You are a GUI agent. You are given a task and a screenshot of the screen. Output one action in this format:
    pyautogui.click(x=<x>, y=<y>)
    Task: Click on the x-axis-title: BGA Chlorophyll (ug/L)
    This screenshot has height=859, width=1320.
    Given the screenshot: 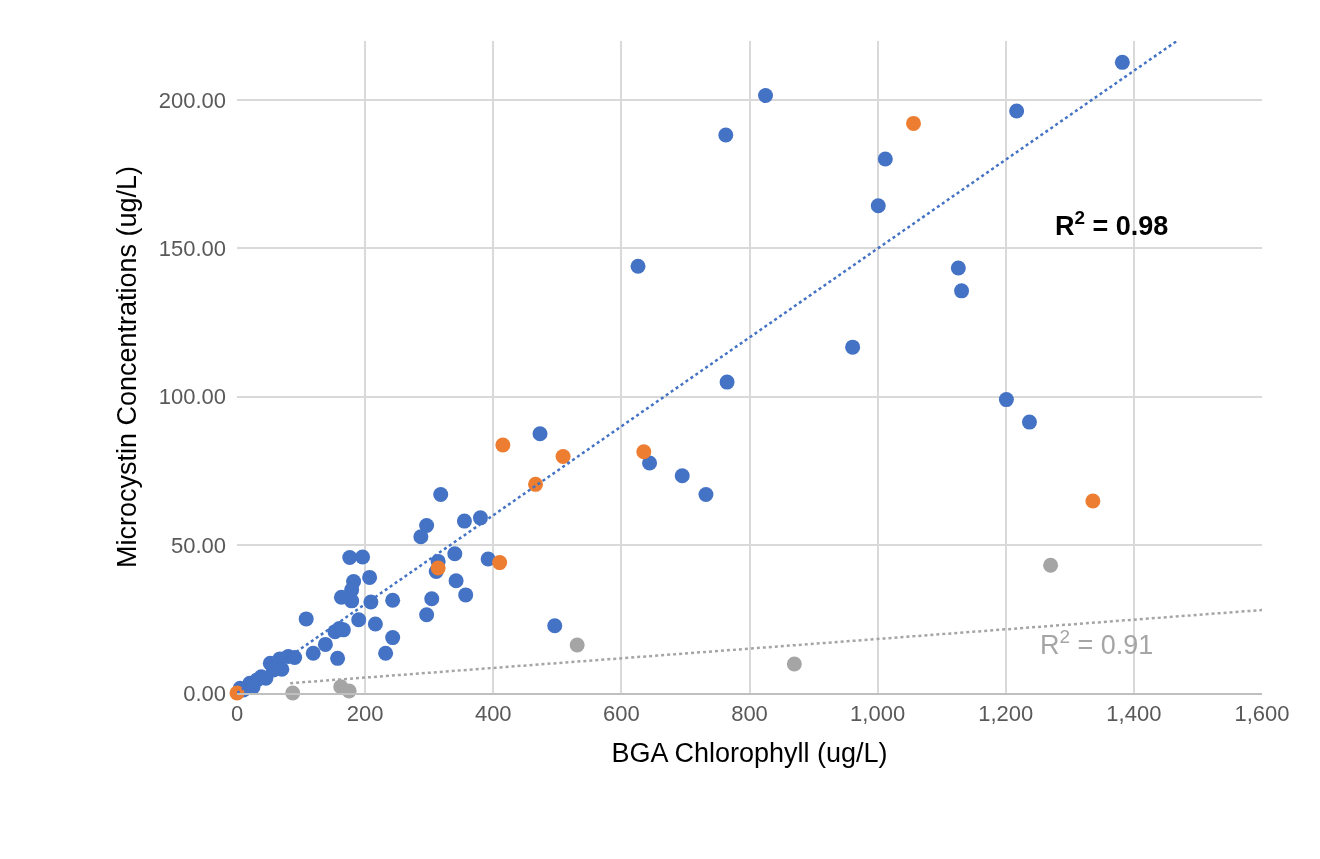 What is the action you would take?
    pyautogui.click(x=749, y=753)
    